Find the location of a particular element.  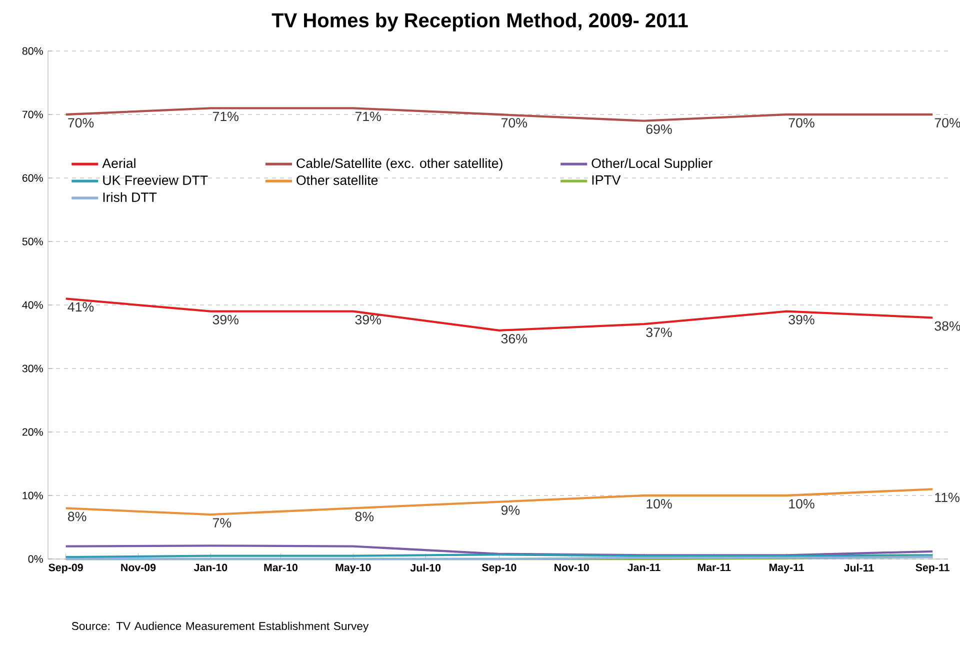

x-tick-label: Jul-10 is located at coordinates (425, 568).